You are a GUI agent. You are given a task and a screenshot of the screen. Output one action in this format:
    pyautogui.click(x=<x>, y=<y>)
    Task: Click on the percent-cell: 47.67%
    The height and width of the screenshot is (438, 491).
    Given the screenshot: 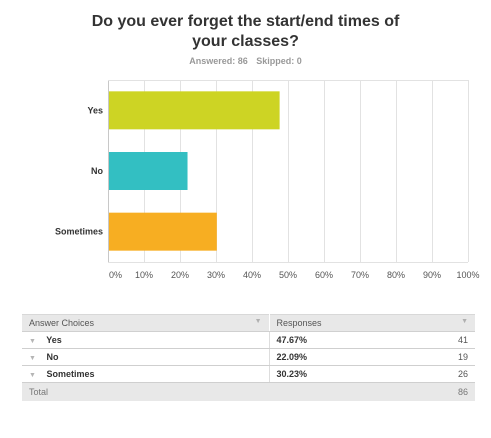 What is the action you would take?
    pyautogui.click(x=336, y=340)
    